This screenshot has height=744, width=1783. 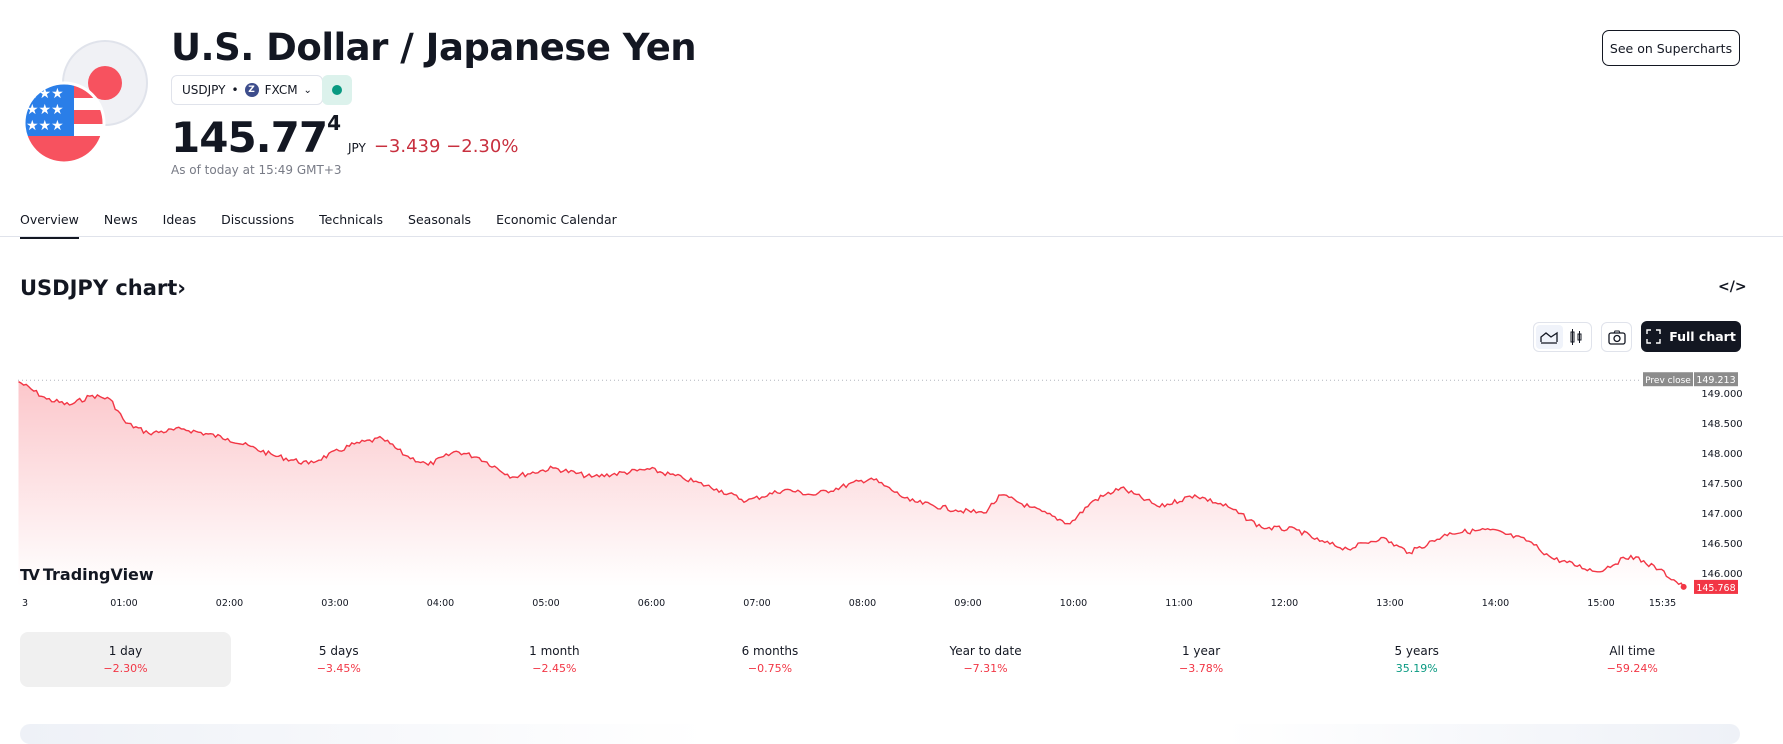 What do you see at coordinates (985, 651) in the screenshot?
I see `period-label: Year to date` at bounding box center [985, 651].